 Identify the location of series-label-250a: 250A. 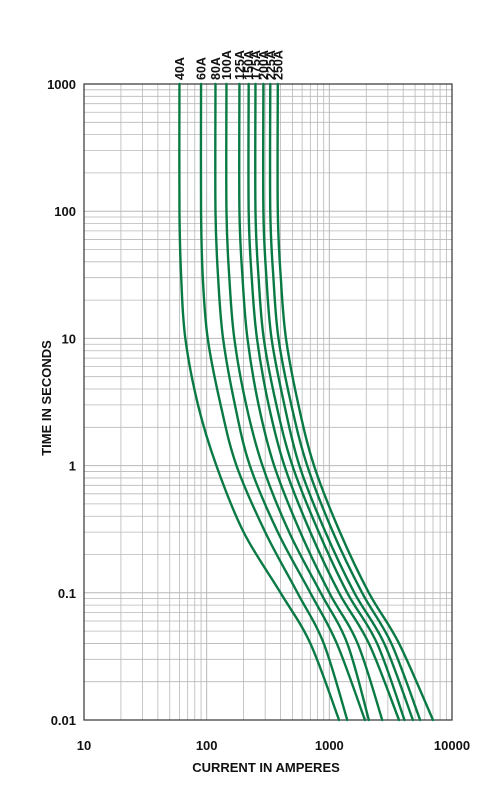
(278, 65).